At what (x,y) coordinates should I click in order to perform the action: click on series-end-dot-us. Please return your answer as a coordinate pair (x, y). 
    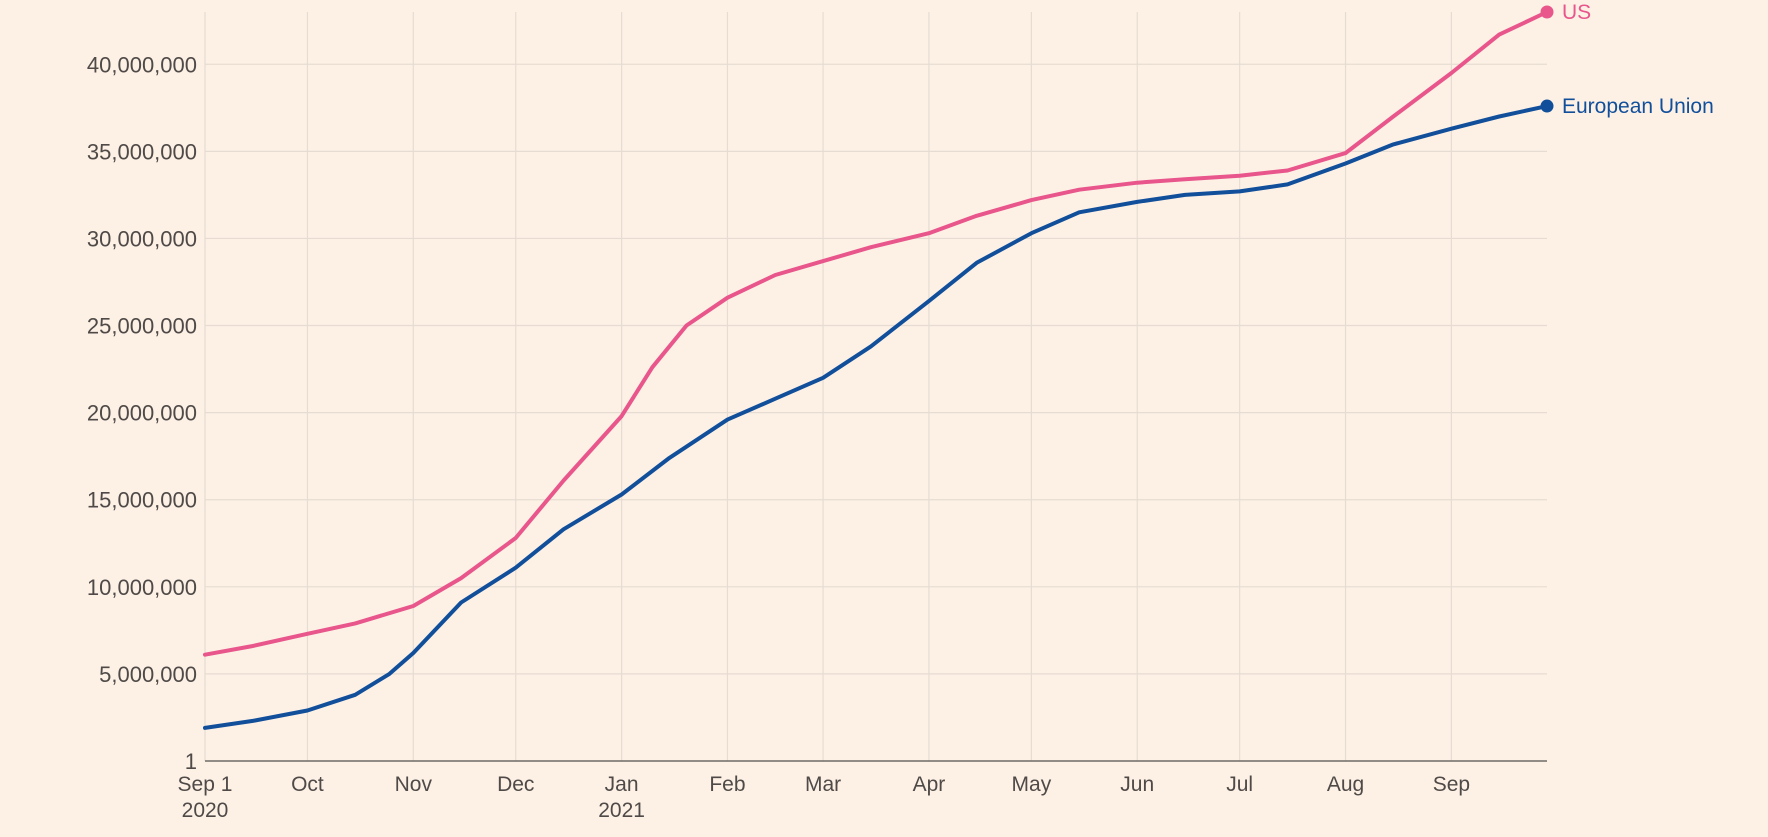
    Looking at the image, I should click on (1547, 12).